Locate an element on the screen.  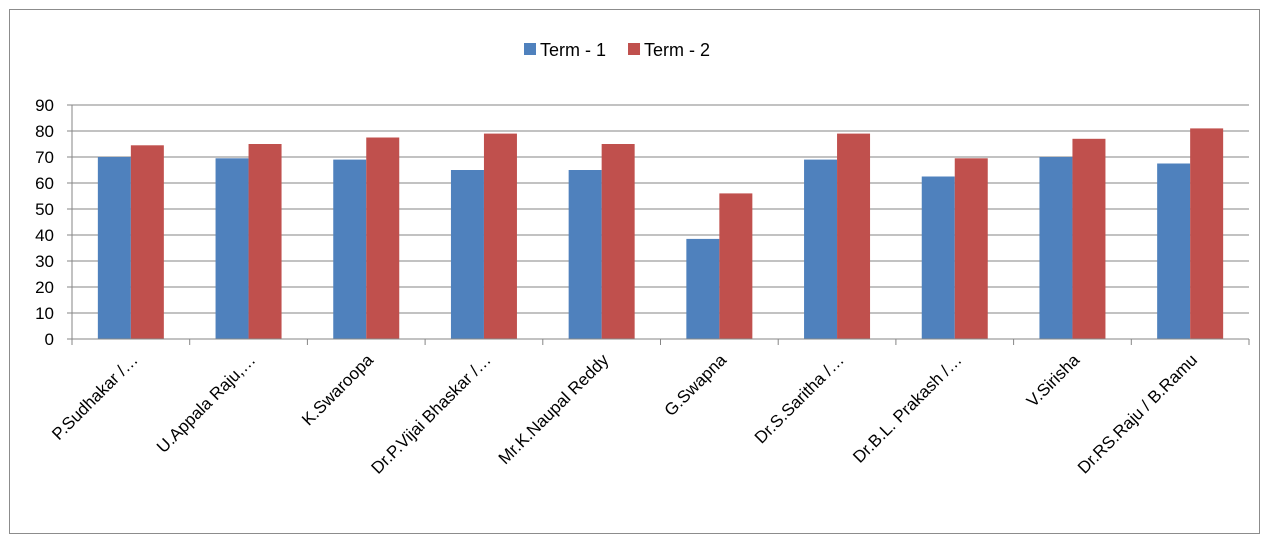
y-tick-label: 40 is located at coordinates (44, 235).